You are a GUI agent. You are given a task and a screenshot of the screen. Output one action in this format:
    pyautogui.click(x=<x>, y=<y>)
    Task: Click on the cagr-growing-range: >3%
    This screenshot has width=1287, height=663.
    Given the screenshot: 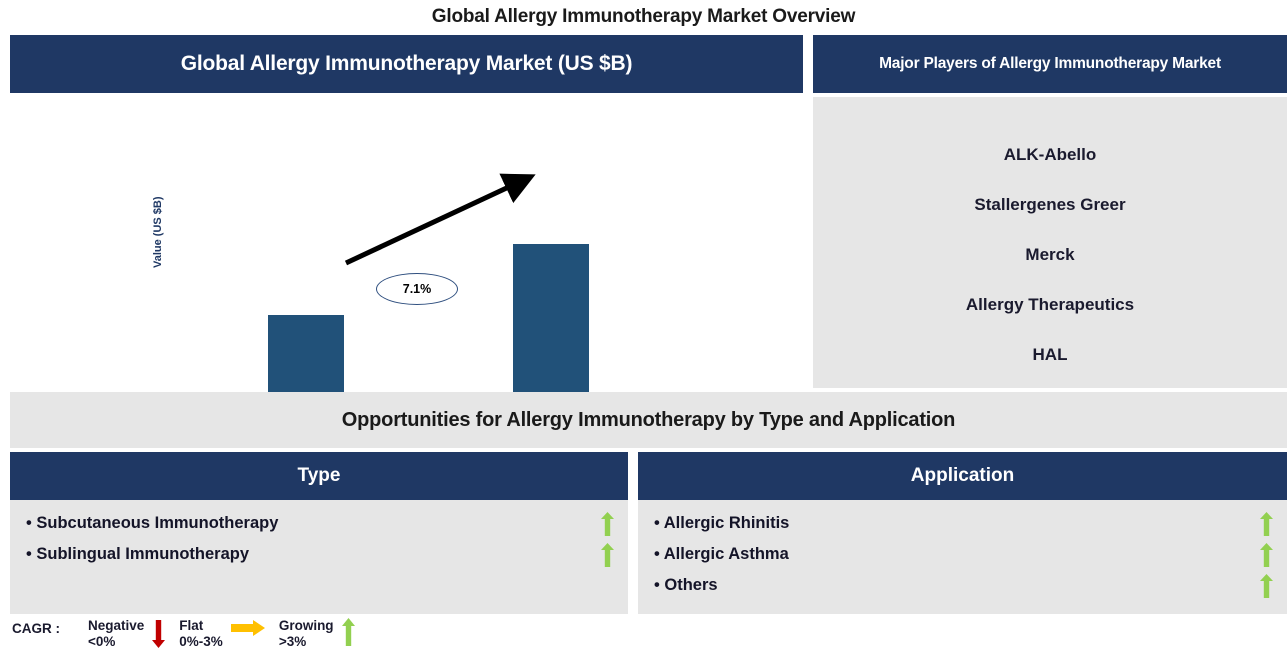 What is the action you would take?
    pyautogui.click(x=292, y=641)
    